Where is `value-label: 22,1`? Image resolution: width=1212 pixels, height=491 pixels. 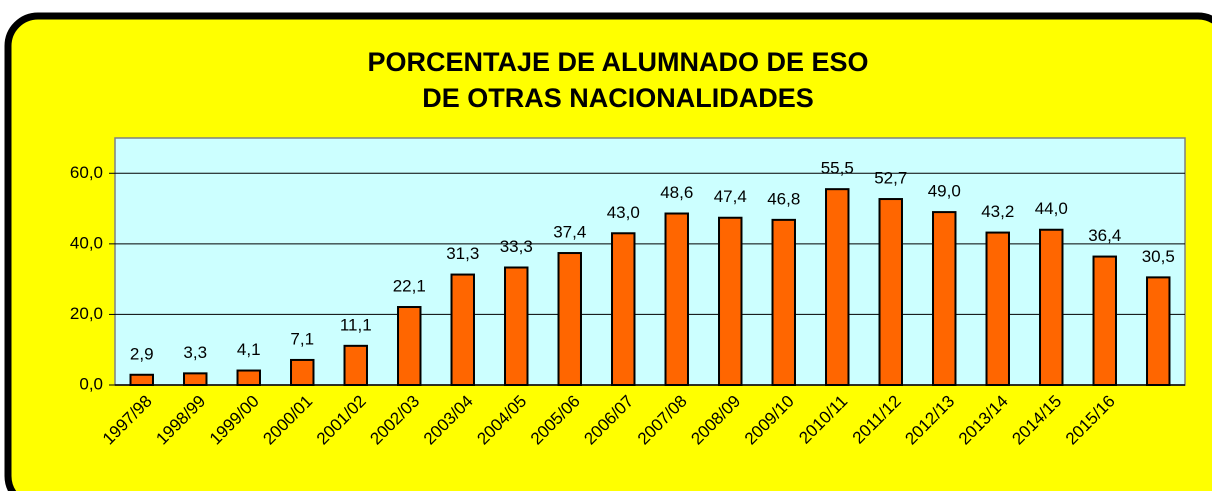 value-label: 22,1 is located at coordinates (409, 286).